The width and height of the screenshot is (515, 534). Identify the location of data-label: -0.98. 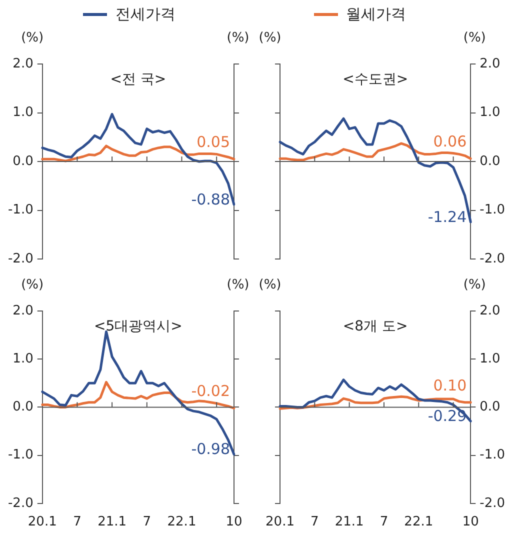
(210, 449).